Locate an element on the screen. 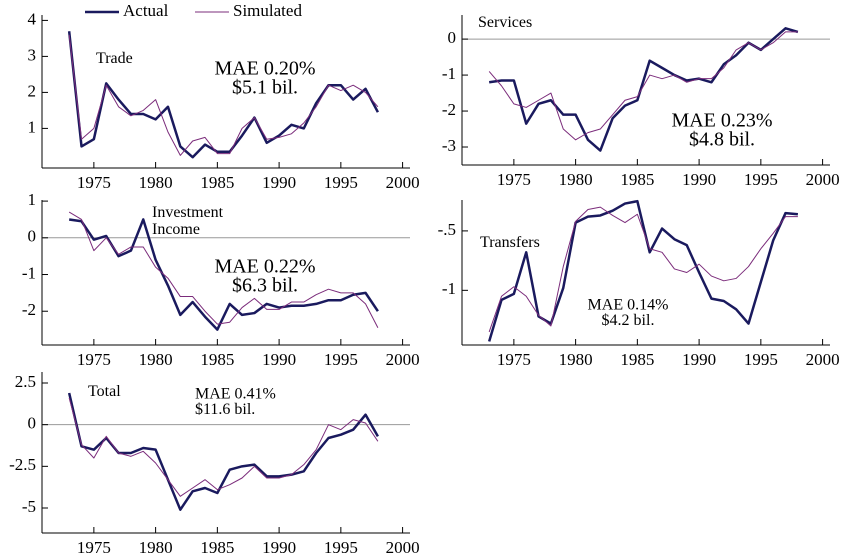 Image resolution: width=857 pixels, height=555 pixels. y-tick-label: 4 is located at coordinates (32, 18).